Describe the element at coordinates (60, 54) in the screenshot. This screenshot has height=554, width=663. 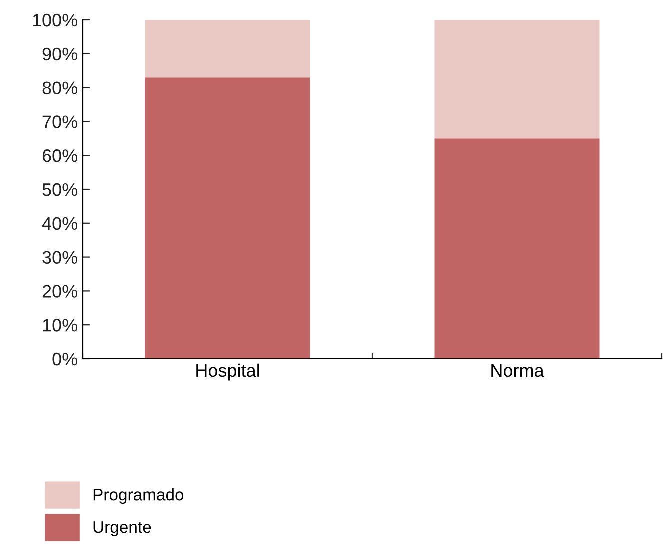
I see `y-tick-label: 90%` at that location.